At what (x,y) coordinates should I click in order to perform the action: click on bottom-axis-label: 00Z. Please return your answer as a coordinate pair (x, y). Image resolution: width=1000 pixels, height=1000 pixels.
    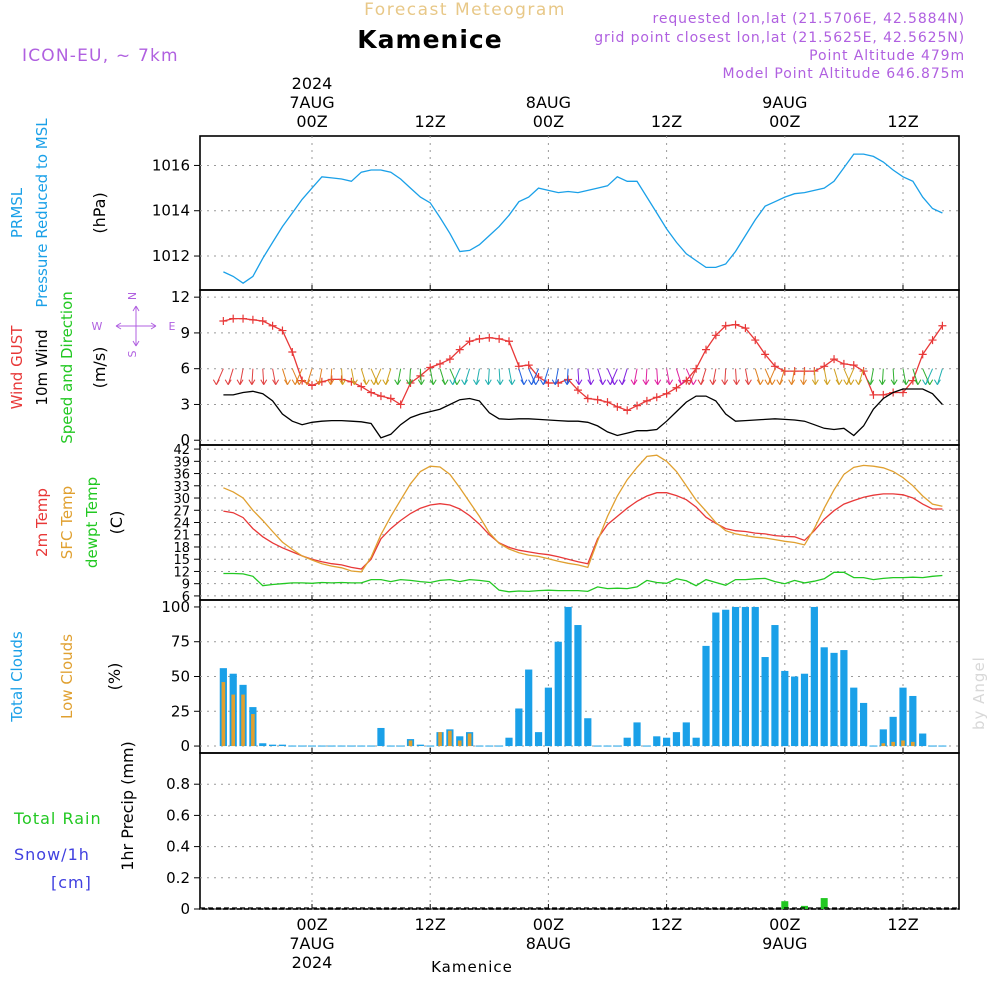
    Looking at the image, I should click on (548, 924).